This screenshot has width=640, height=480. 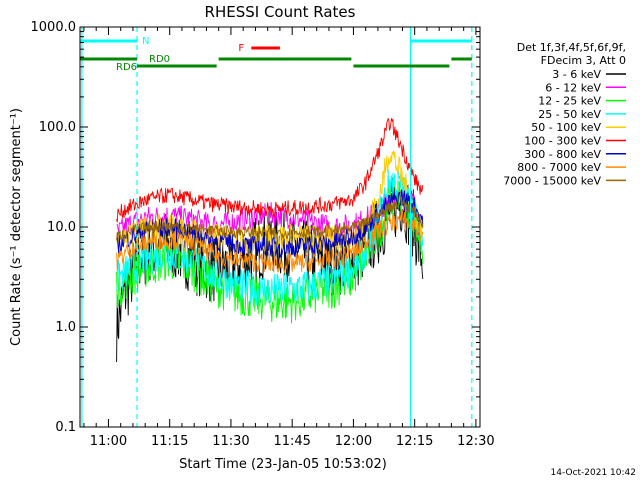 What do you see at coordinates (145, 41) in the screenshot?
I see `night-label: N` at bounding box center [145, 41].